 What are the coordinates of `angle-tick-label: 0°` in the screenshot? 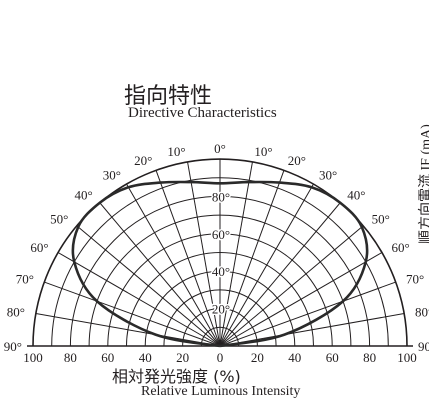 It's located at (220, 148).